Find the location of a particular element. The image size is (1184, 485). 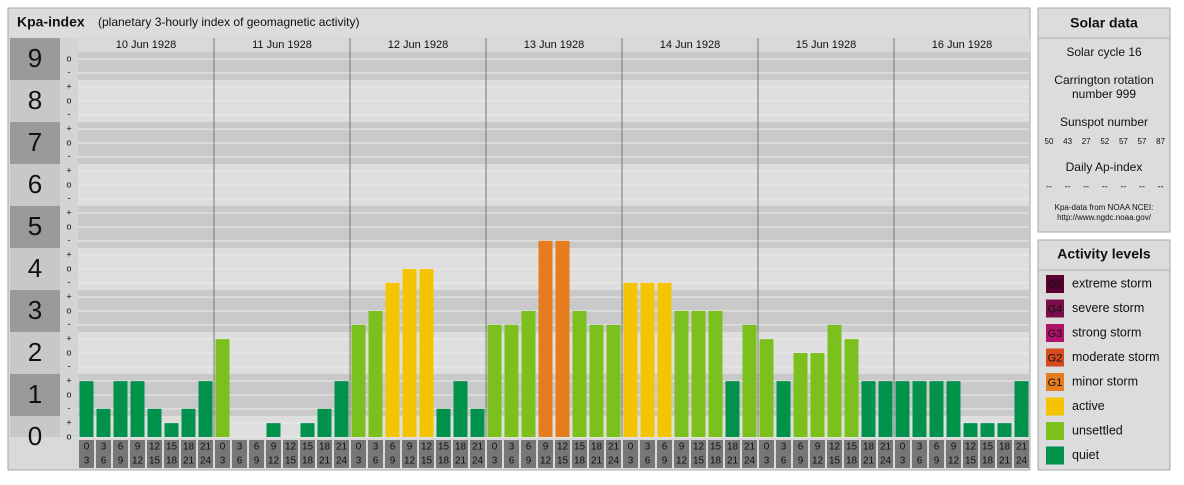

panel-title: Solar data is located at coordinates (1104, 23).